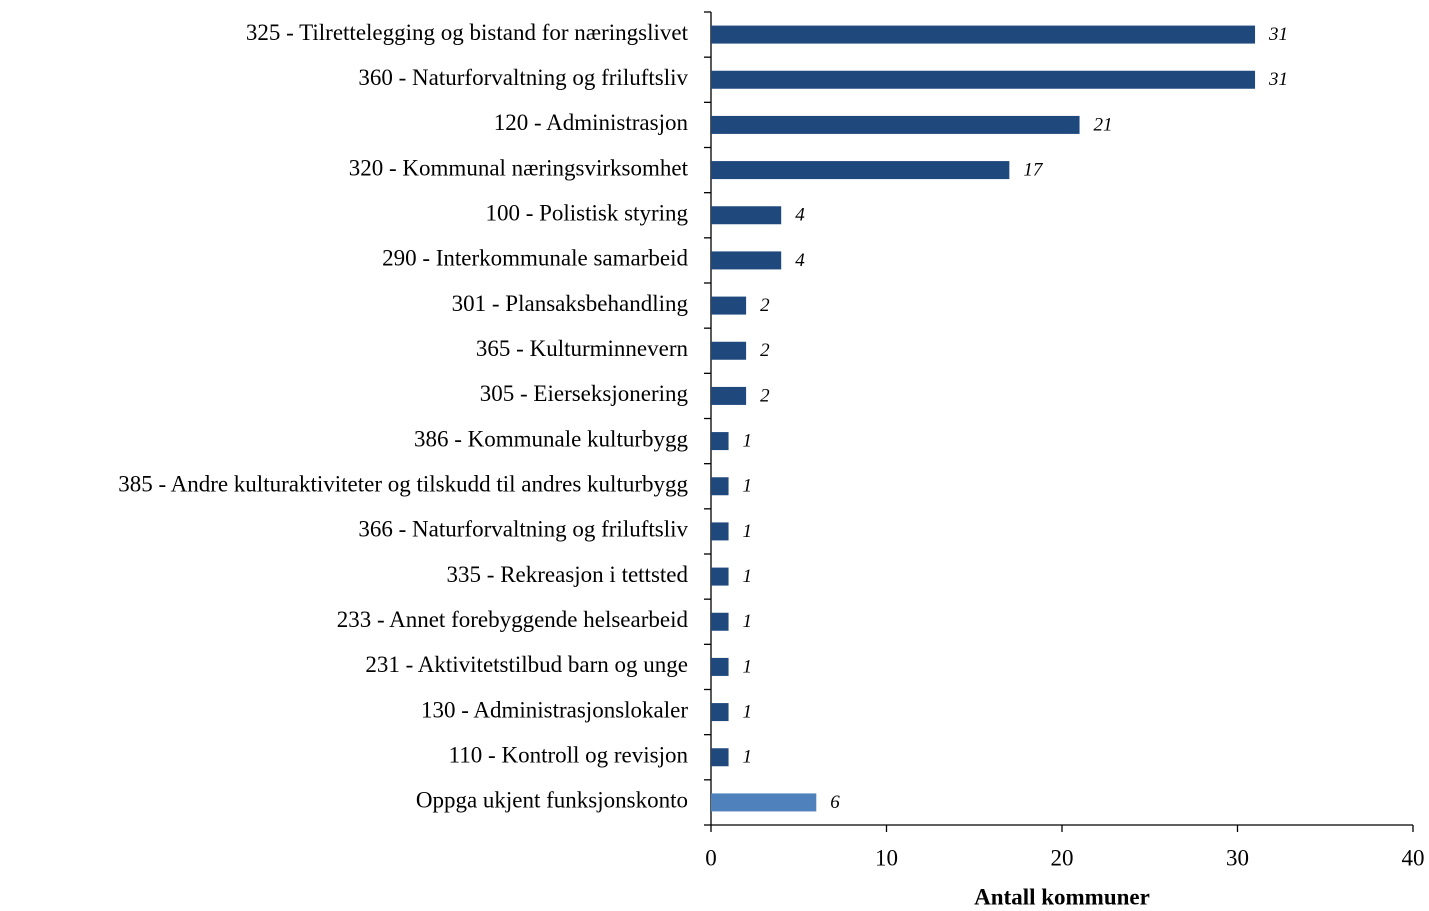 The height and width of the screenshot is (911, 1429). Describe the element at coordinates (535, 258) in the screenshot. I see `y-tick-label: 290 - Interkommunale samarbeid` at that location.